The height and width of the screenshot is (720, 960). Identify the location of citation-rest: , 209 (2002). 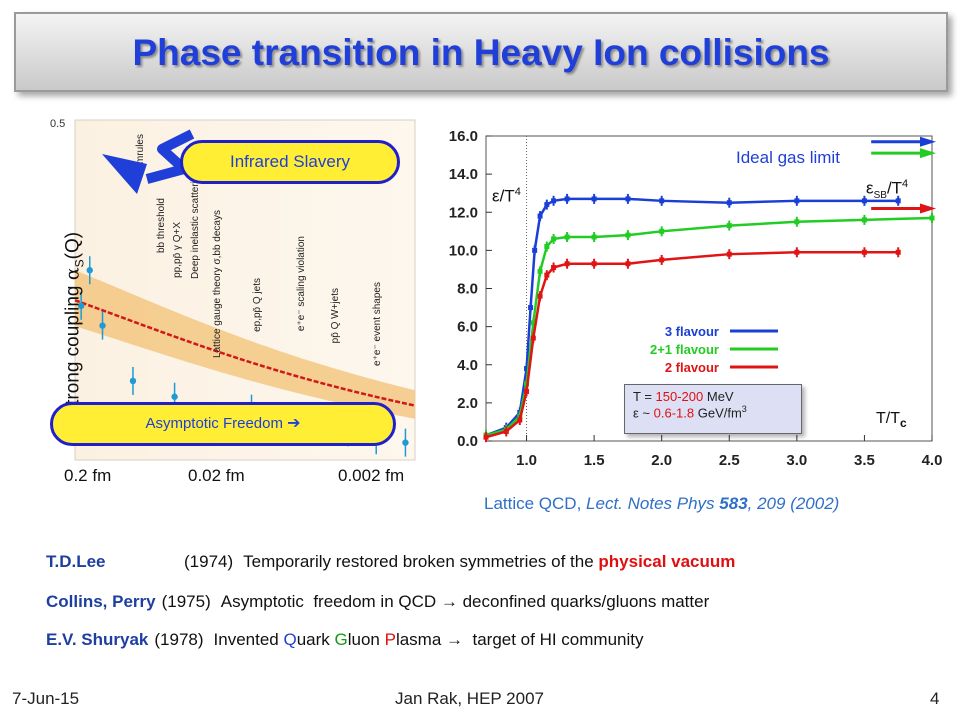
(793, 503).